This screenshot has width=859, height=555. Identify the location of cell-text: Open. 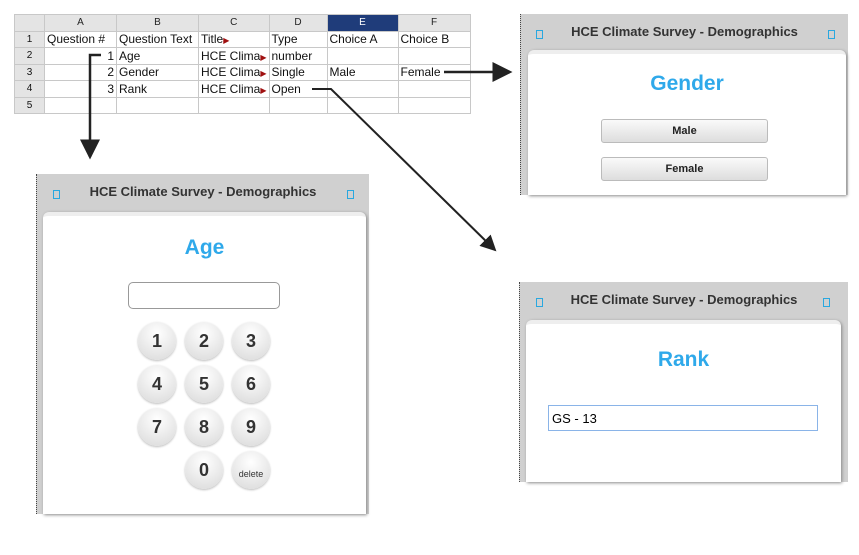
(286, 88).